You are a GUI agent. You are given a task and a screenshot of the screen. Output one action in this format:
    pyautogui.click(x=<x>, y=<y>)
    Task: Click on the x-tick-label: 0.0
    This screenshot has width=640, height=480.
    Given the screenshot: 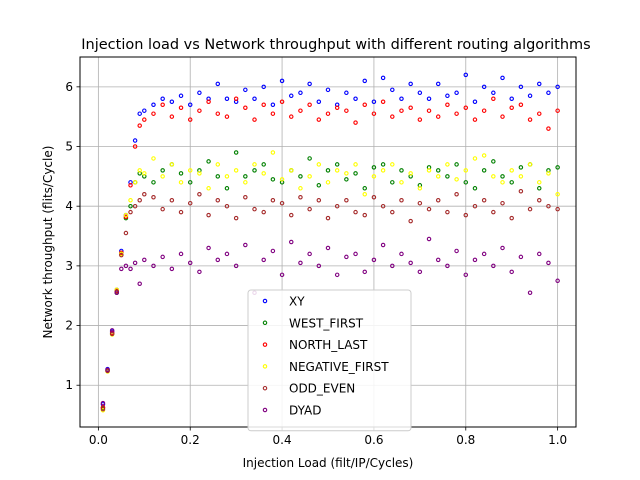 What is the action you would take?
    pyautogui.click(x=98, y=440)
    